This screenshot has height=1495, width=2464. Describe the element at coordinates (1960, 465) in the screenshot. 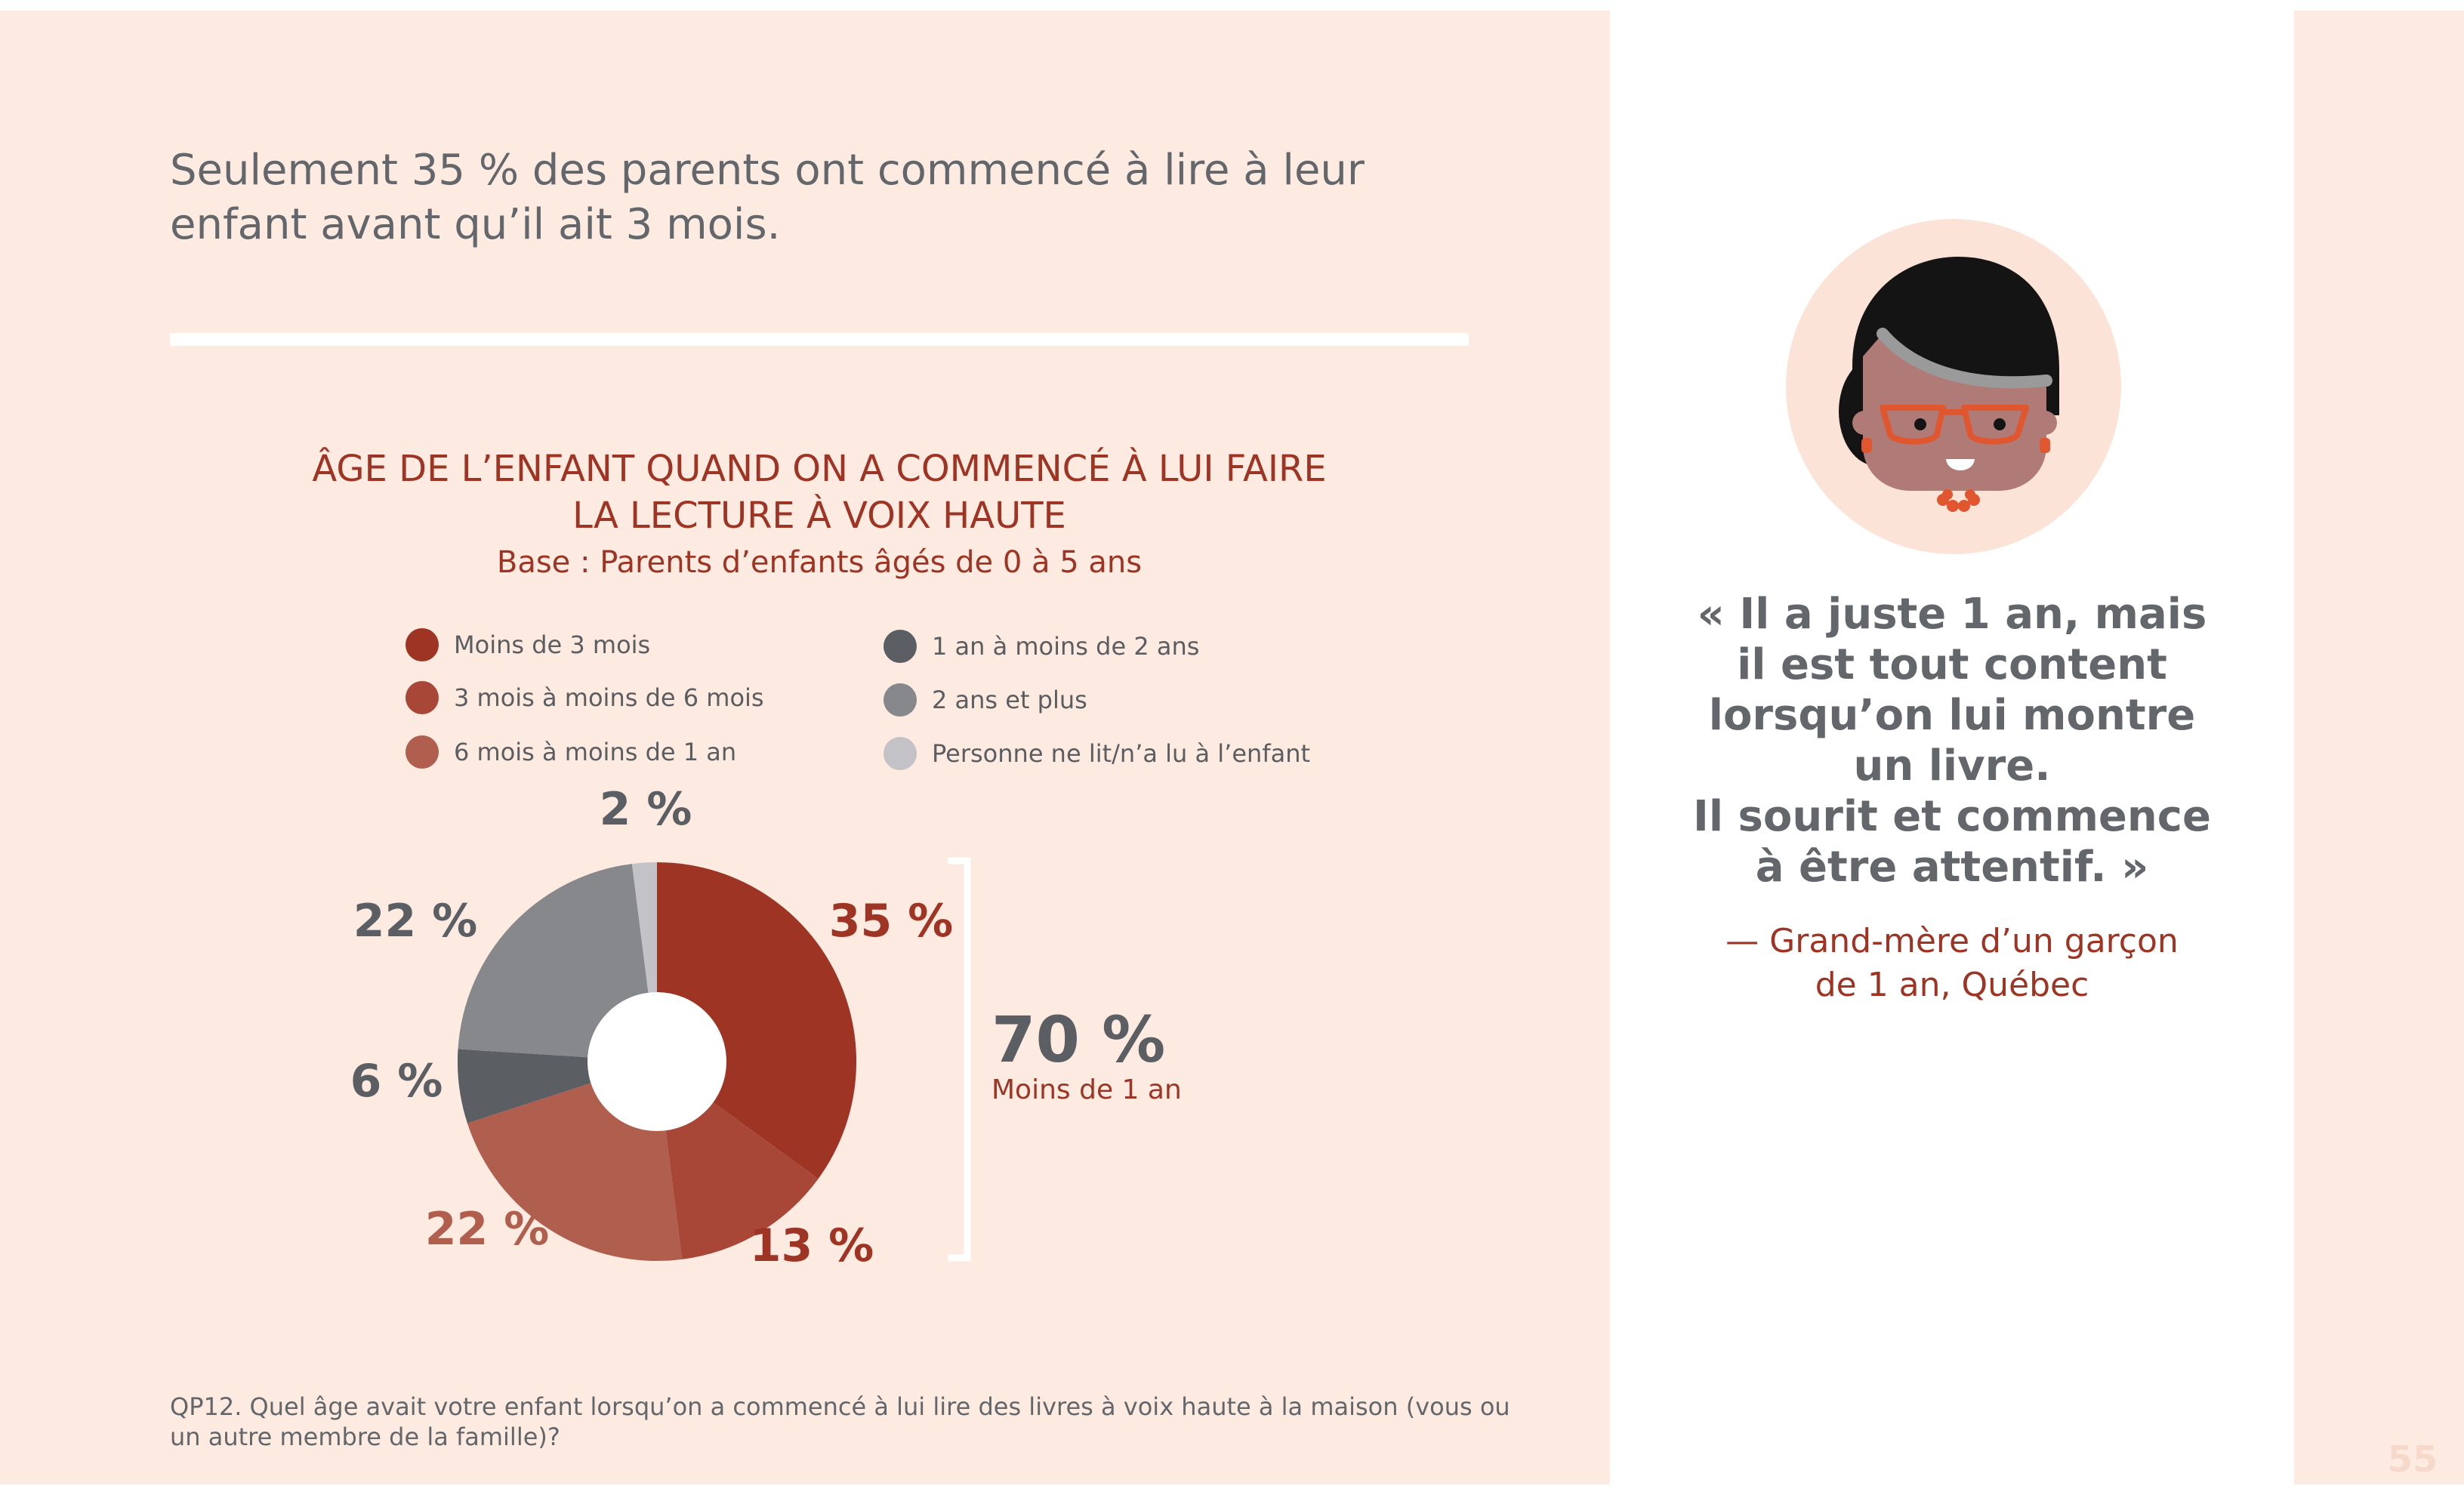

I see `smile` at that location.